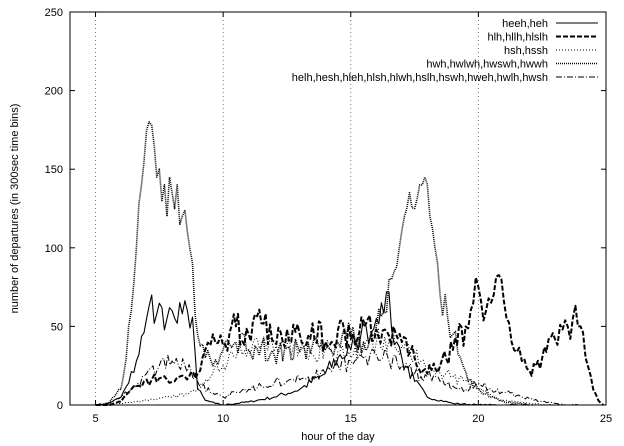  Describe the element at coordinates (517, 38) in the screenshot. I see `legend-label-1: hlh,hllh,hlslh` at that location.